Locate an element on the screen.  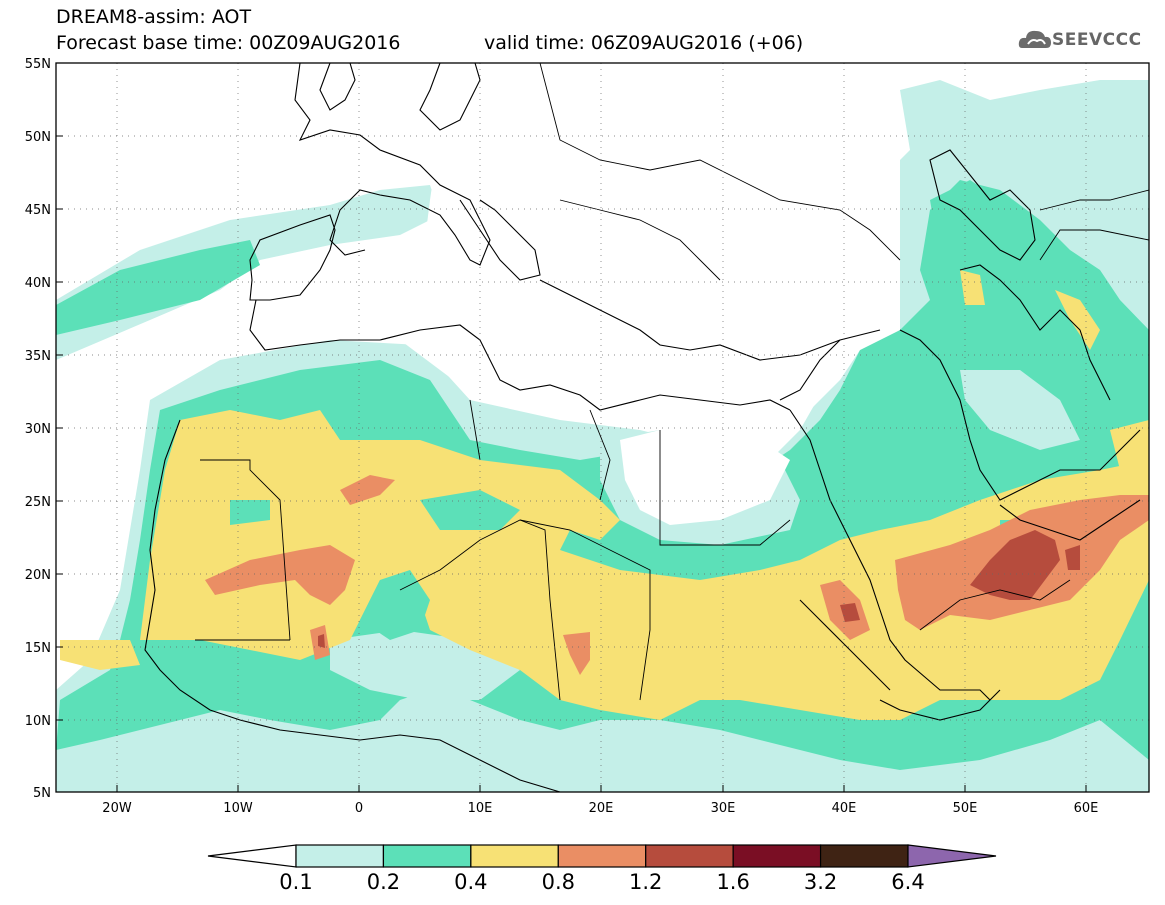
aot-band-0.8 is located at coordinates (280, 575).